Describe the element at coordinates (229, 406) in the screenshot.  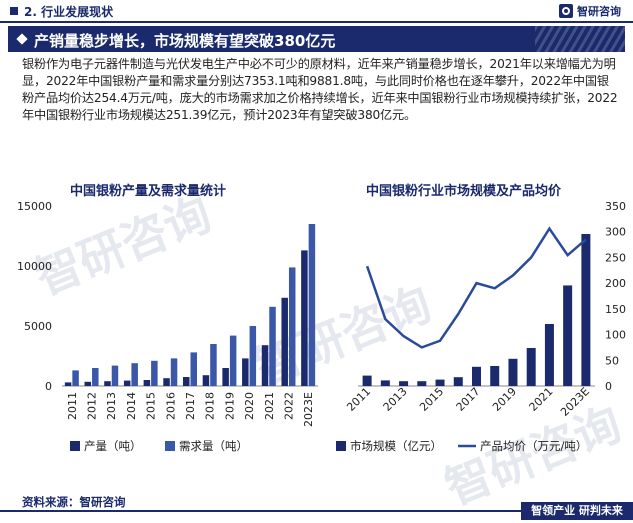
I see `chart1-x-tick-label: 2019` at that location.